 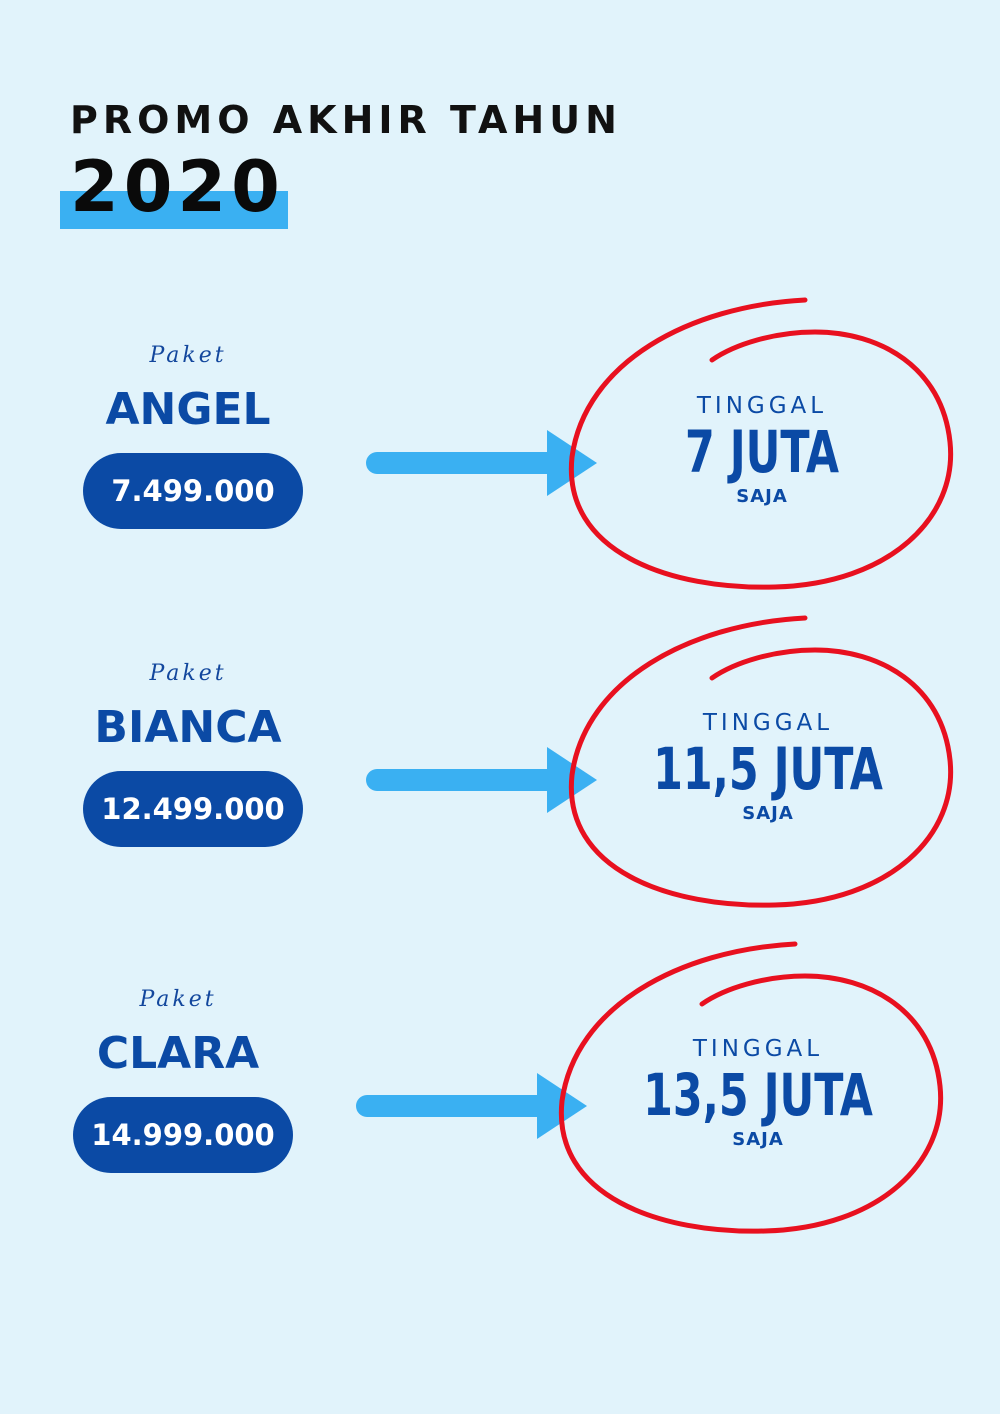 I want to click on price-text: 7.499.000, so click(x=193, y=491).